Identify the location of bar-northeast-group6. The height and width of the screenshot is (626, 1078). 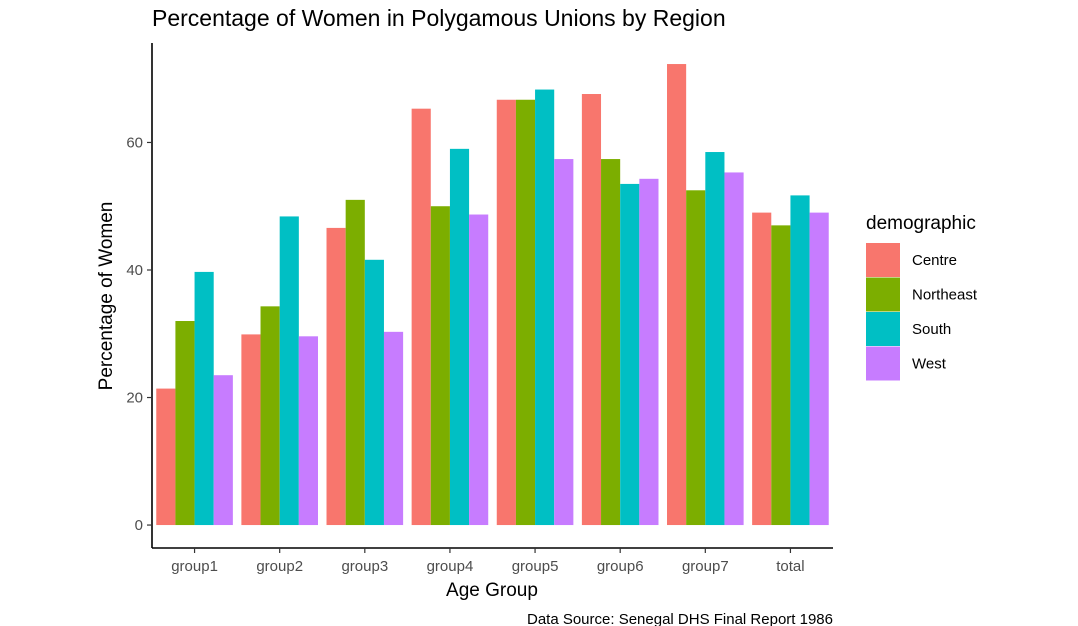
(611, 342).